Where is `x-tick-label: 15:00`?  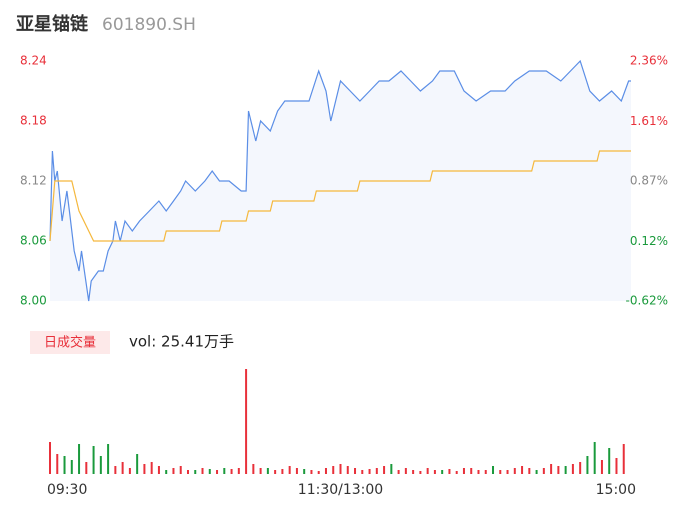
x-tick-label: 15:00 is located at coordinates (616, 490).